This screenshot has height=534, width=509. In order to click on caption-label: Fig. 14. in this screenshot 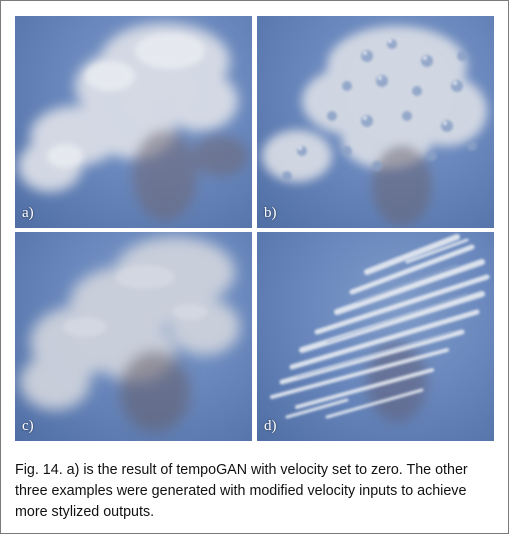, I will do `click(39, 470)`.